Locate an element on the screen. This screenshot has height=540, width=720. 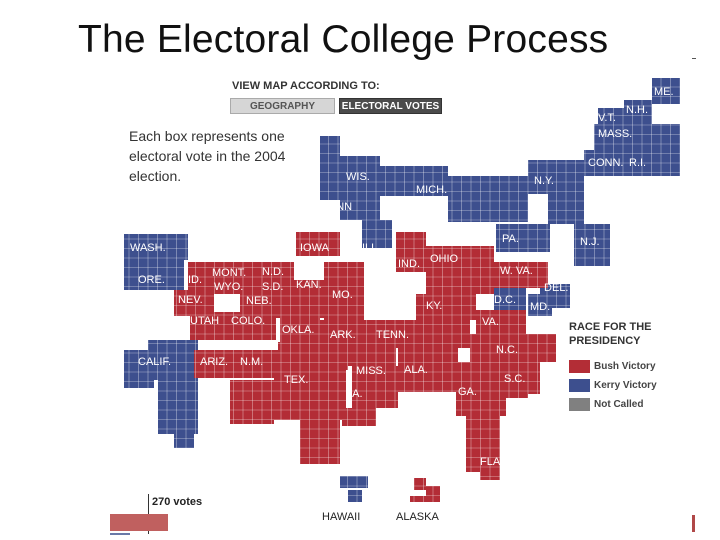
state-label-wyo: WYO. is located at coordinates (228, 287).